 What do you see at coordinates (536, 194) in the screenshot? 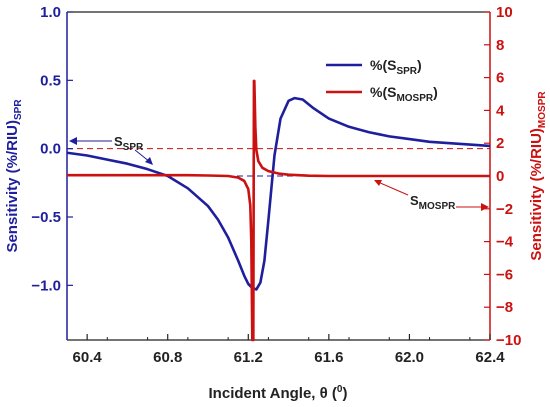
I see `right-axis-title-main: Sensitivity (%/RIU)` at bounding box center [536, 194].